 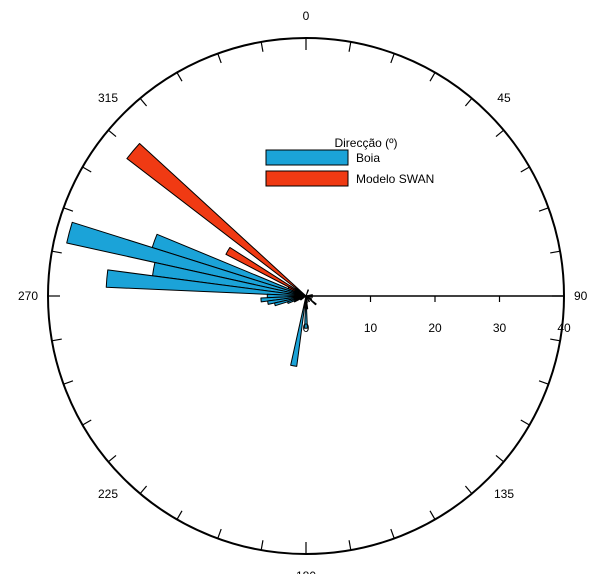 What do you see at coordinates (306, 328) in the screenshot?
I see `radial-tick-label-0: 0` at bounding box center [306, 328].